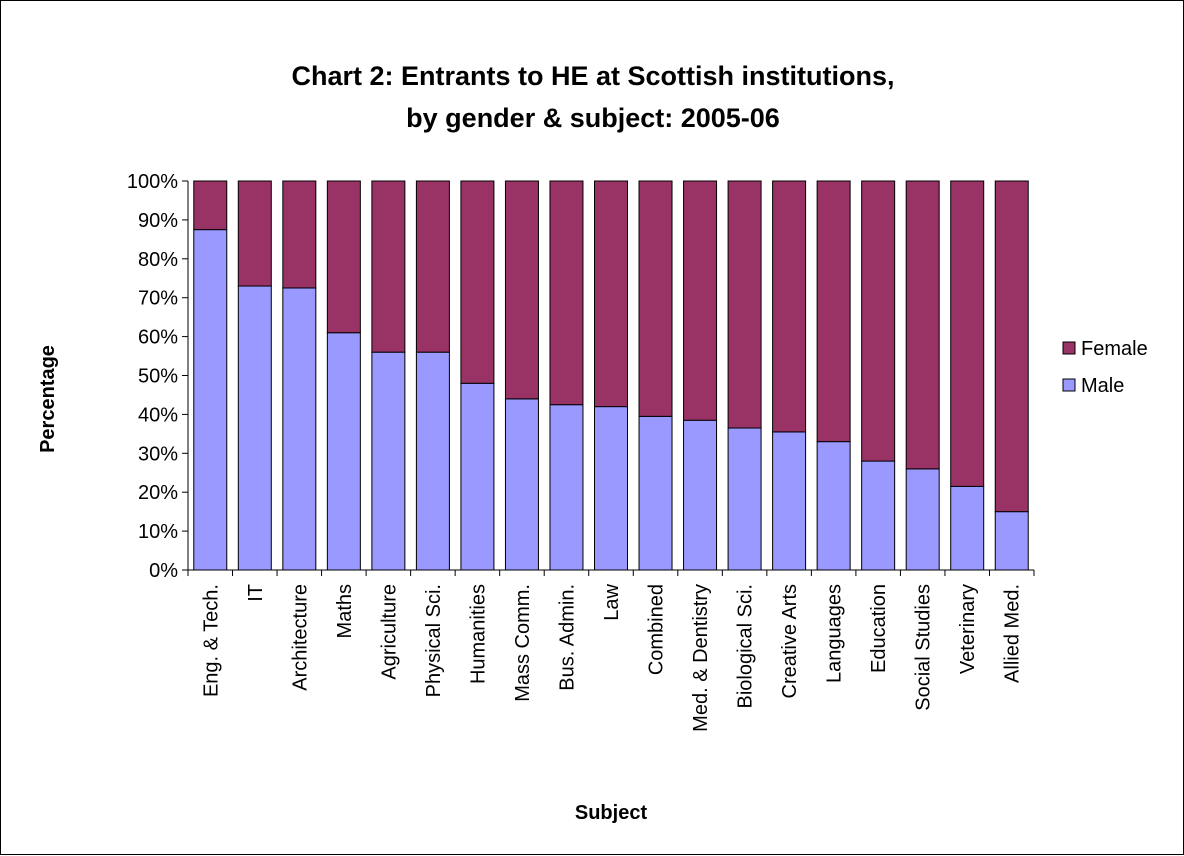 The width and height of the screenshot is (1184, 856). I want to click on x-tick-label: Architecture, so click(300, 637).